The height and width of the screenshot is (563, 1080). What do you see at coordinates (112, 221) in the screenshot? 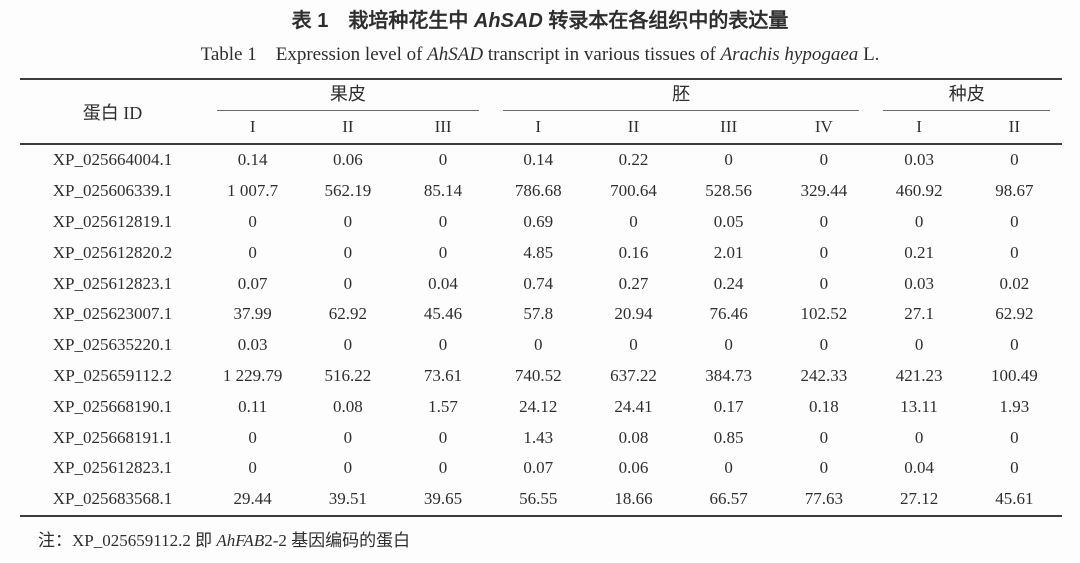
I see `protein-id-cell: XP_025612819.1` at bounding box center [112, 221].